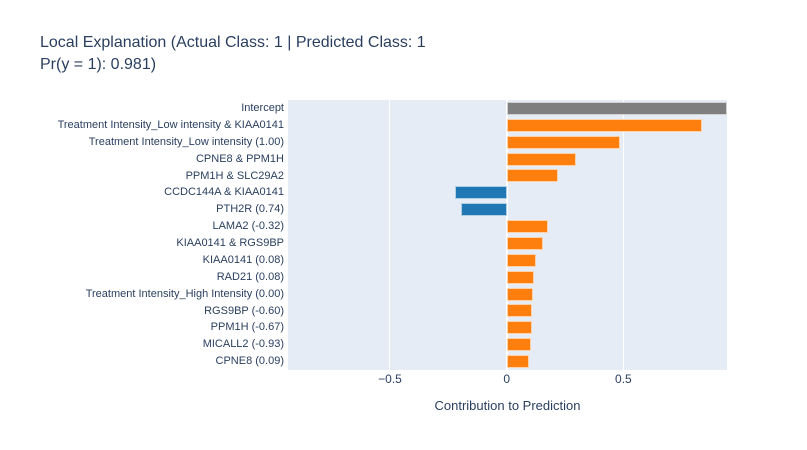  What do you see at coordinates (262, 108) in the screenshot?
I see `y-axis-label: Intercept` at bounding box center [262, 108].